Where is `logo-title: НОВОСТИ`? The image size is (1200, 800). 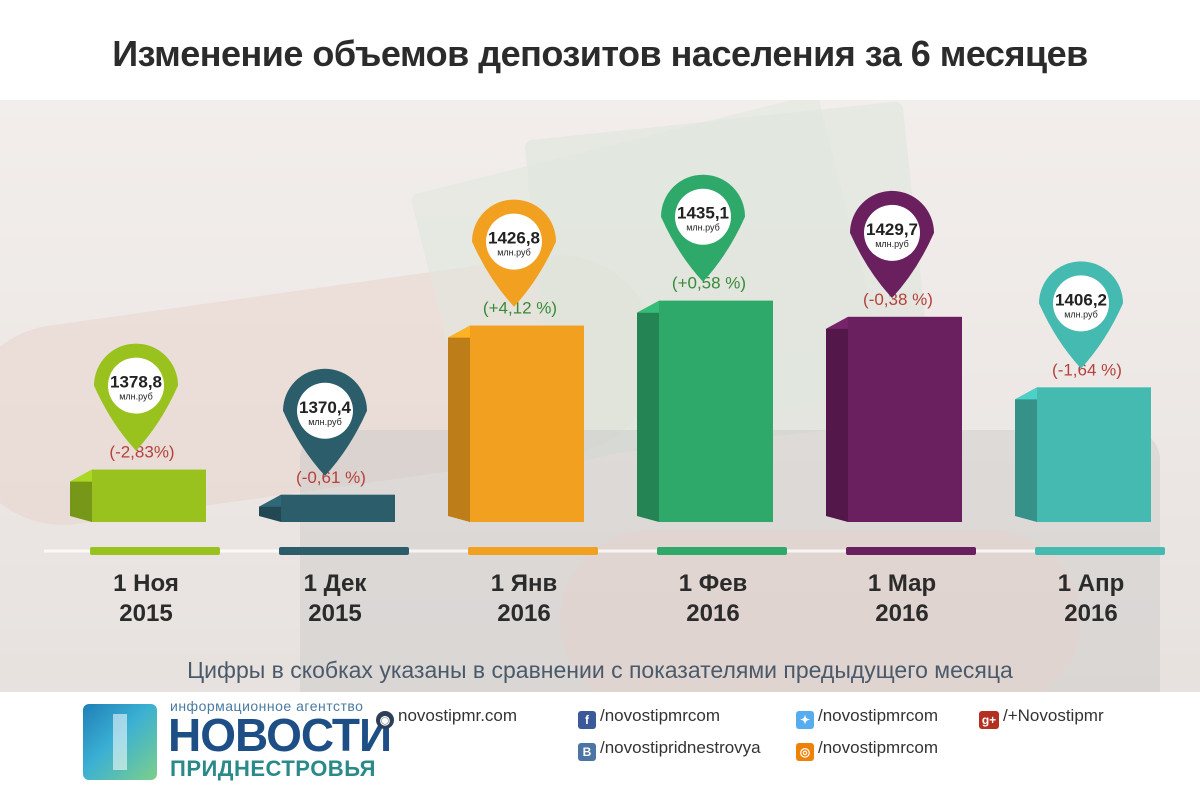 logo-title: НОВОСТИ is located at coordinates (280, 735).